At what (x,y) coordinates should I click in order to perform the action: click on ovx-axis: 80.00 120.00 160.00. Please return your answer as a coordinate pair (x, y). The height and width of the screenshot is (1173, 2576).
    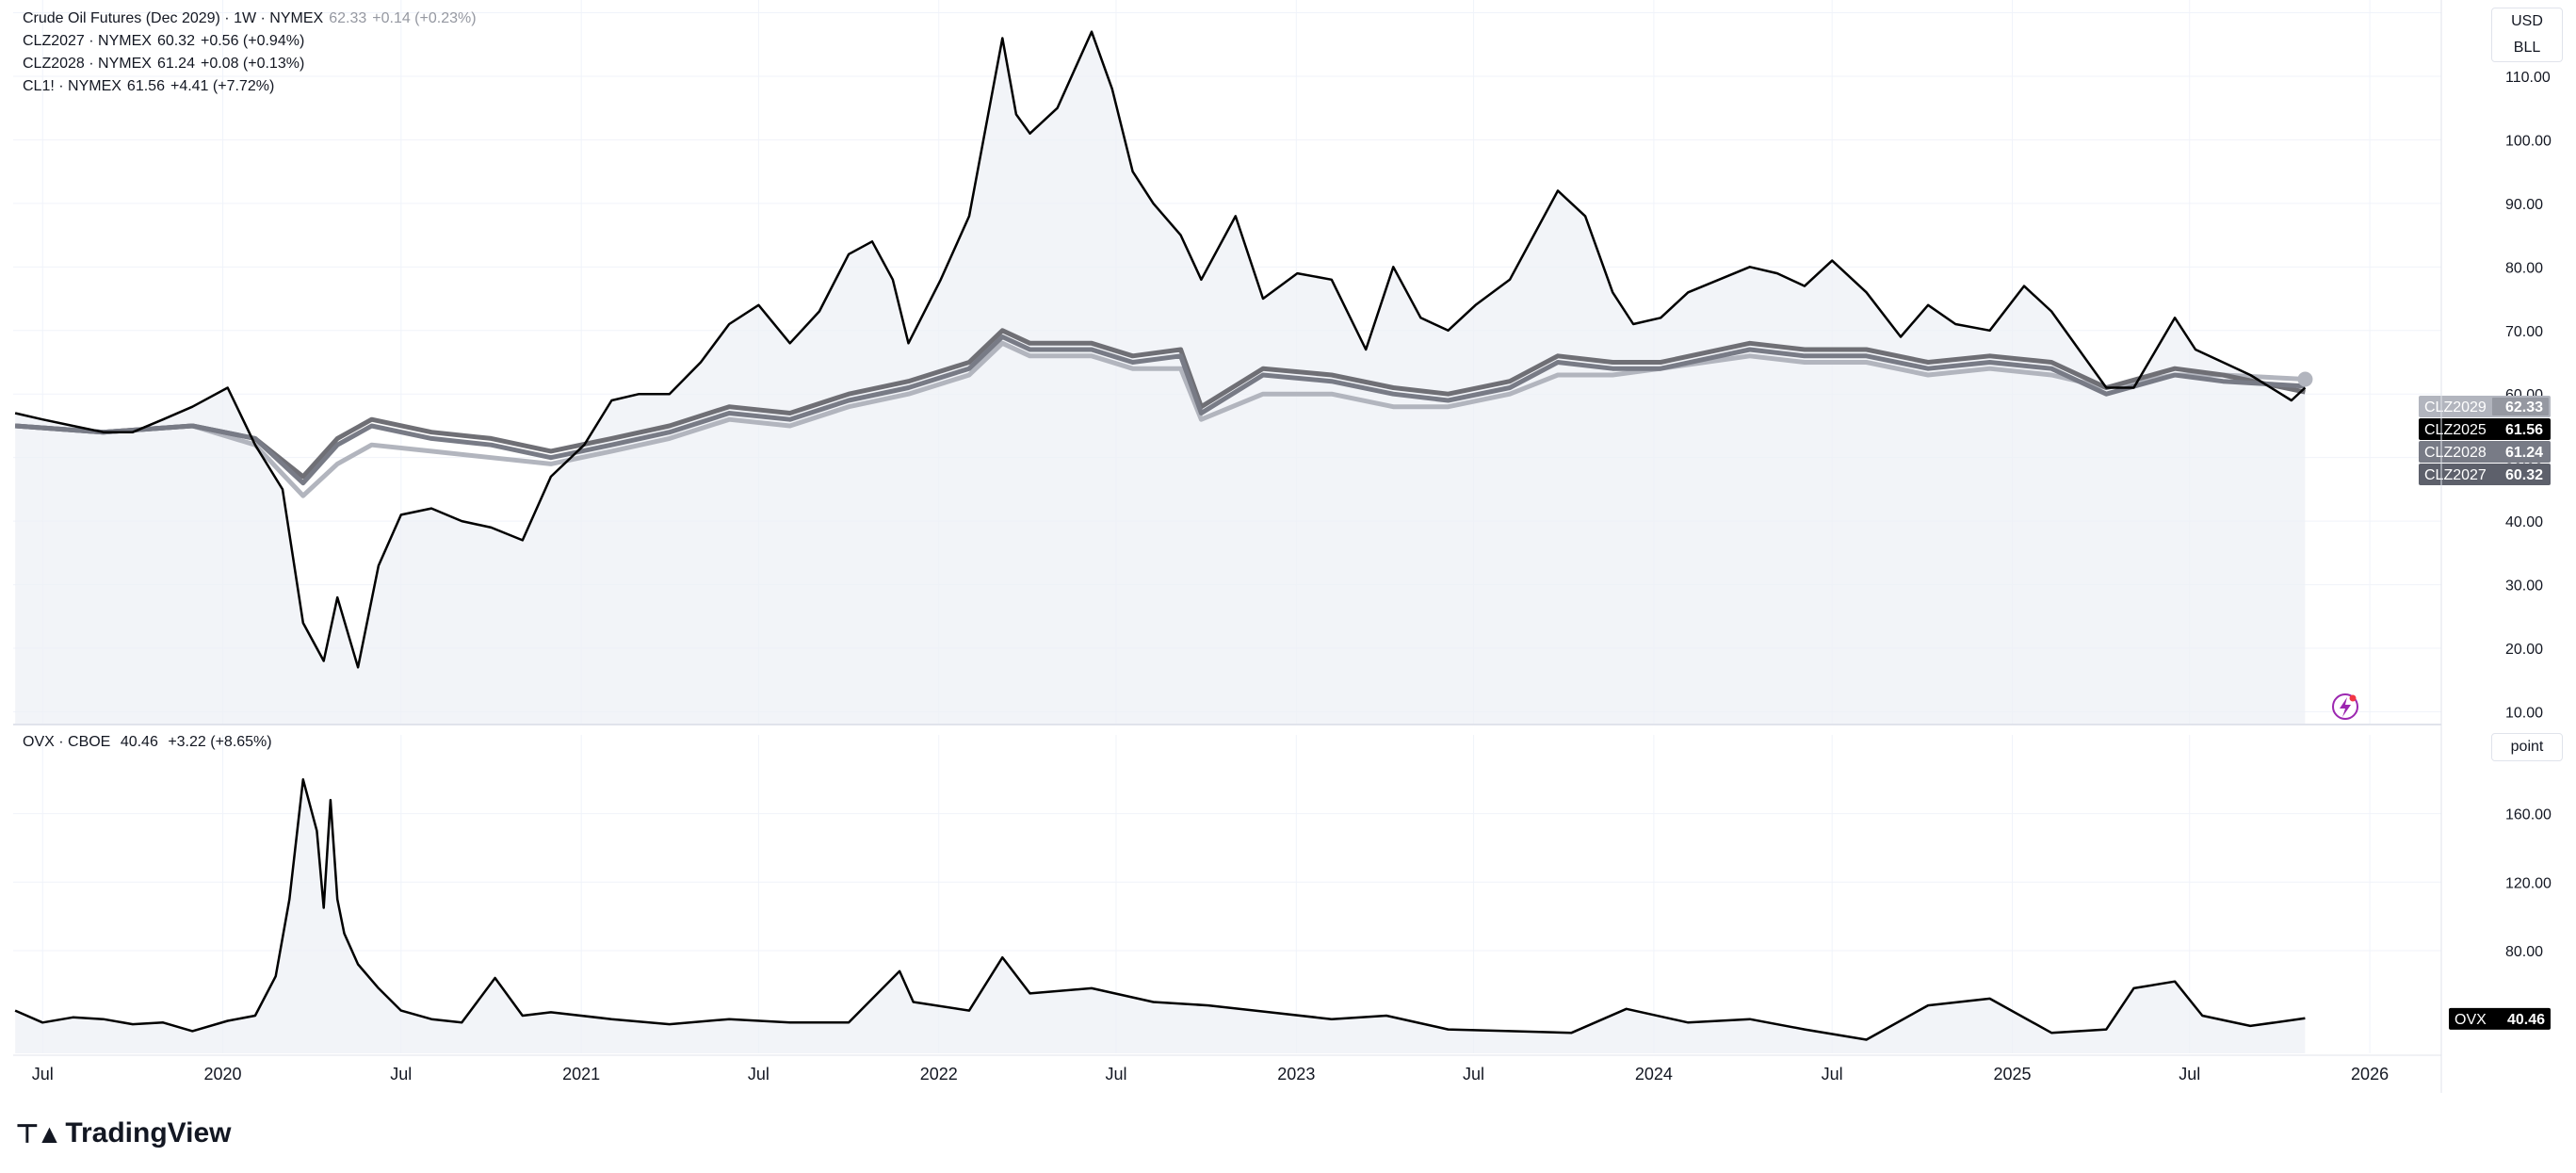
    Looking at the image, I should click on (2528, 883).